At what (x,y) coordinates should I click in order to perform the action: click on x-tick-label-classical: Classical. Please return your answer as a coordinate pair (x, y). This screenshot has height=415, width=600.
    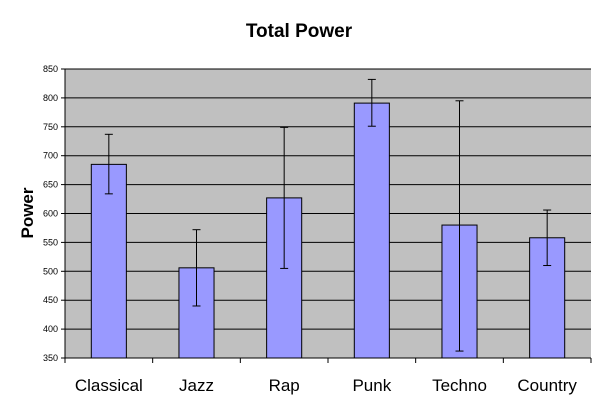
    Looking at the image, I should click on (109, 385).